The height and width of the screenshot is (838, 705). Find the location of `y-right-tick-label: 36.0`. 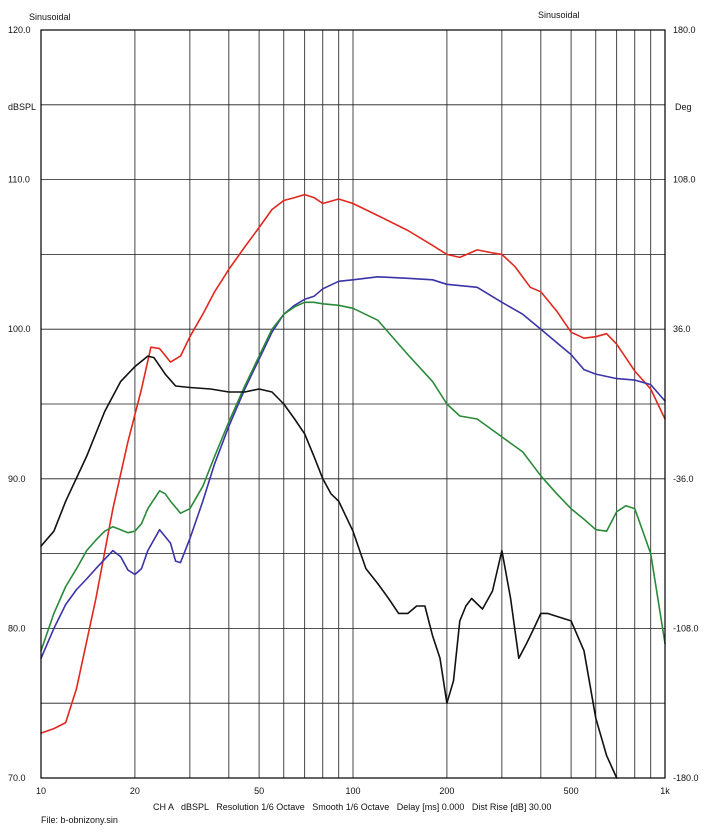

y-right-tick-label: 36.0 is located at coordinates (682, 329).